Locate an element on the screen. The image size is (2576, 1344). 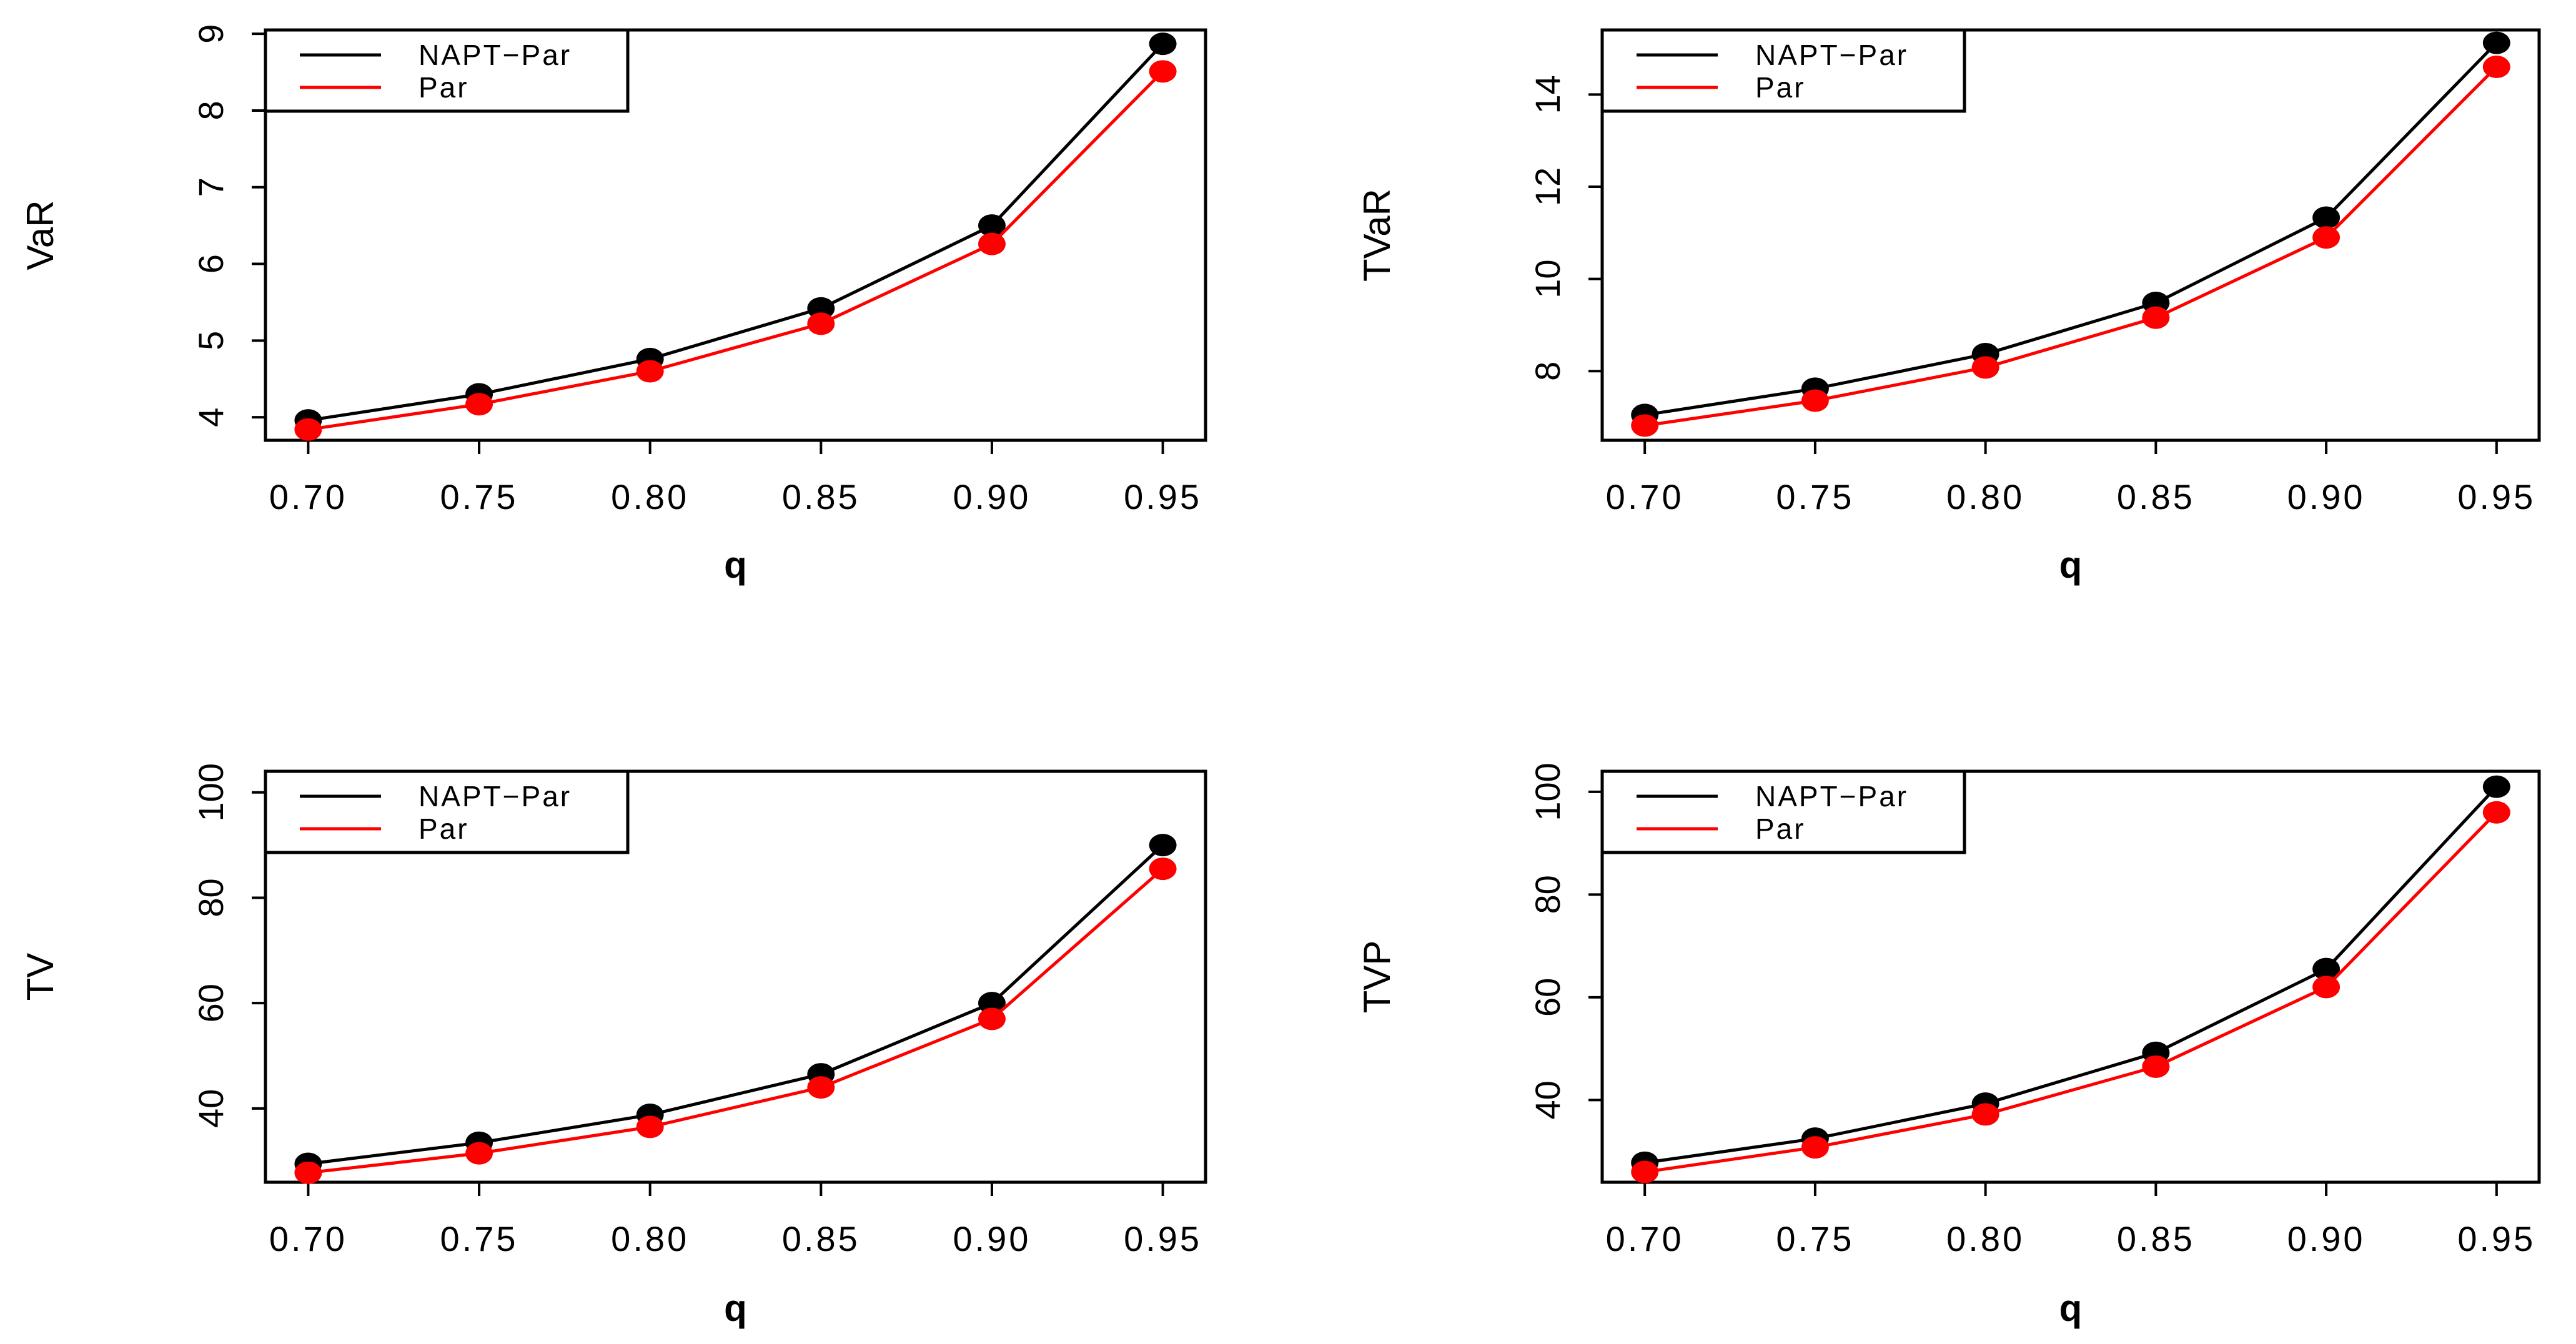
y-tick-label: 9 is located at coordinates (210, 34).